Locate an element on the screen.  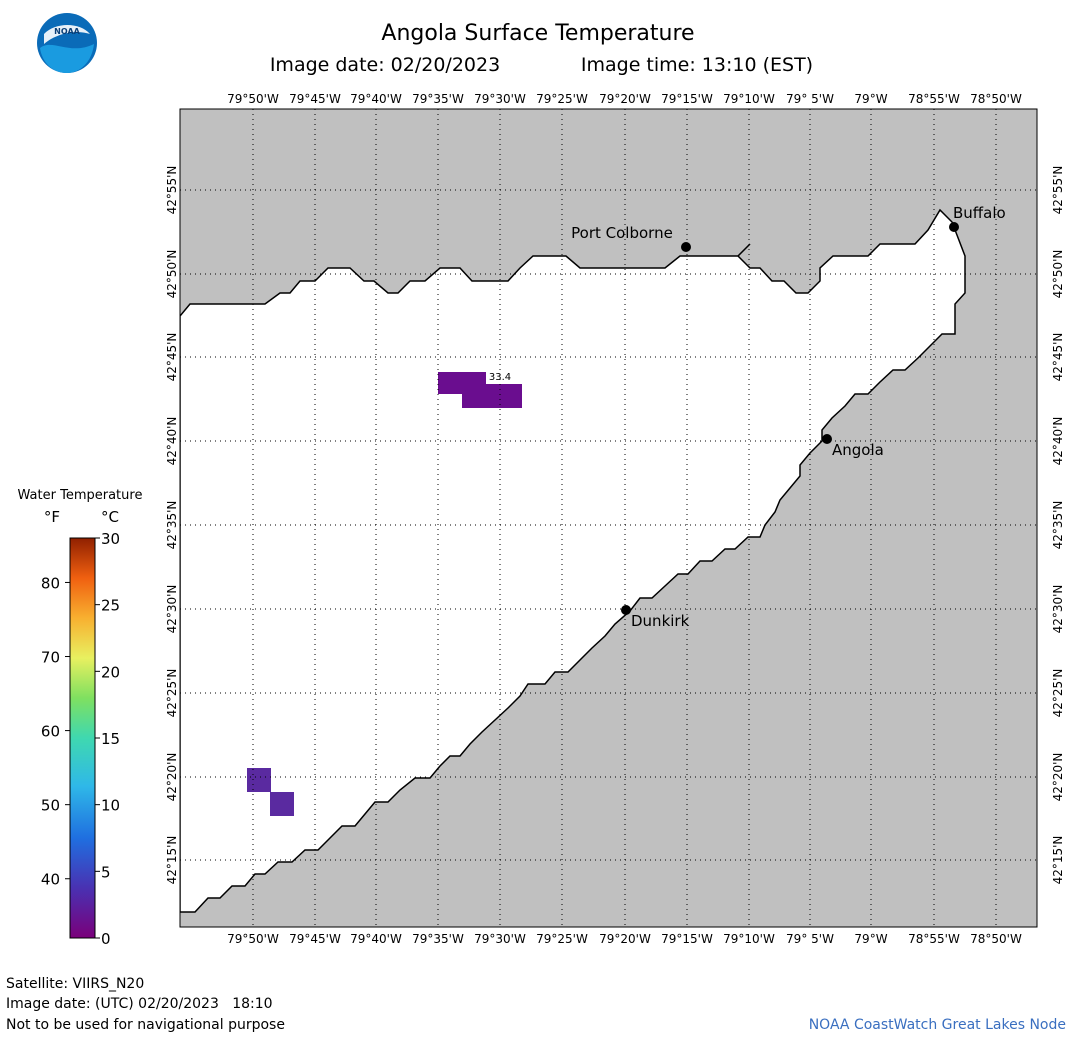
legend-f-label: 40 is located at coordinates (50, 880).